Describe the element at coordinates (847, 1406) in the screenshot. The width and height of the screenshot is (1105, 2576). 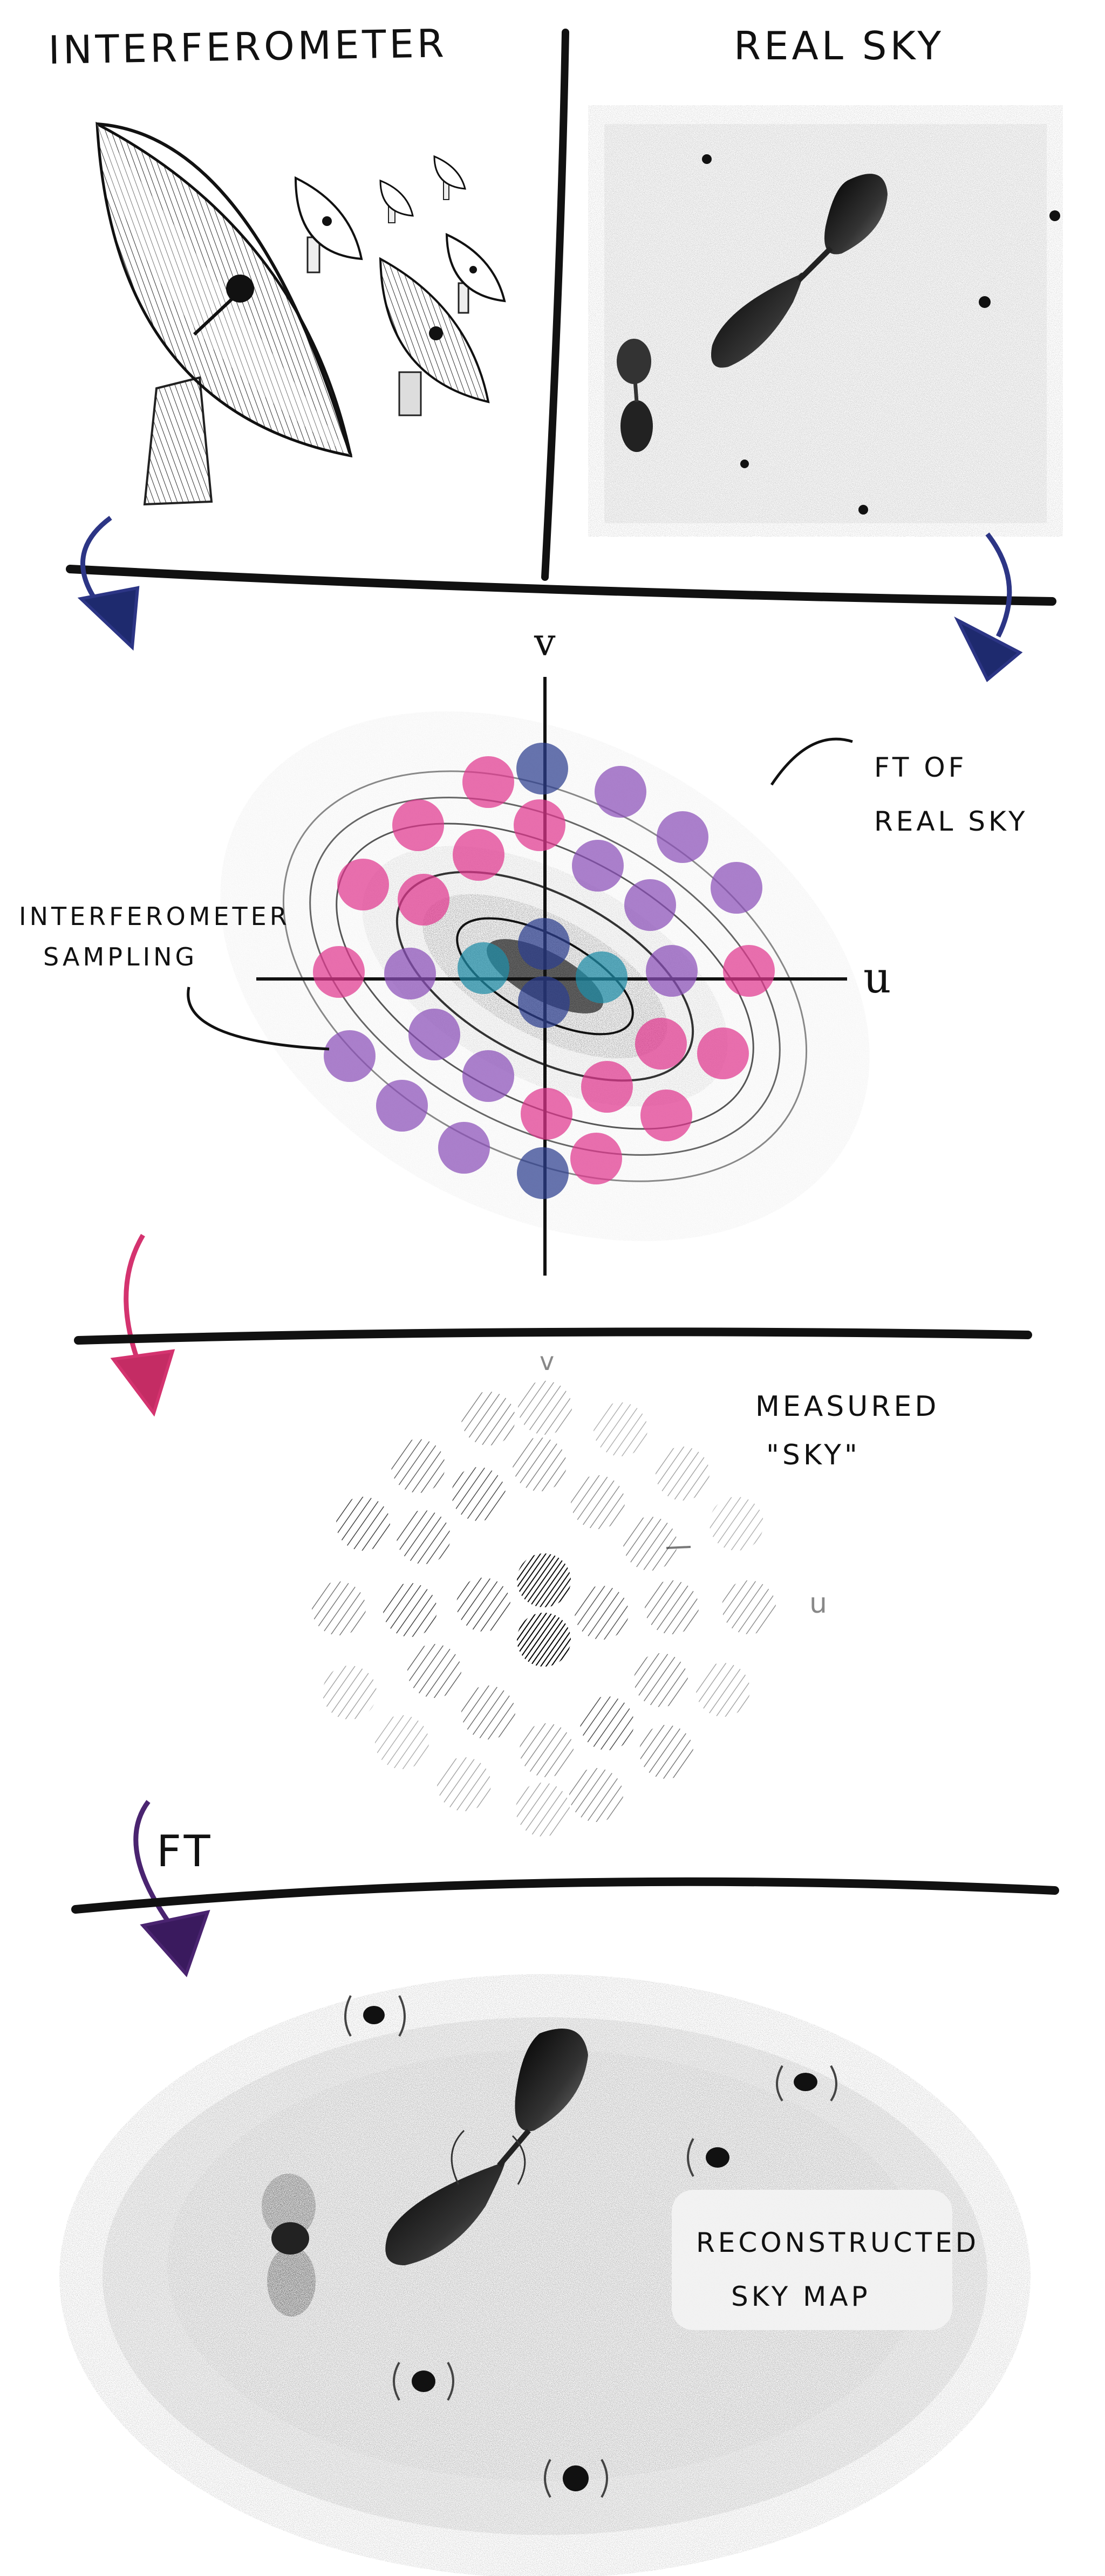
I see `measured-label-line1: MEASURED` at that location.